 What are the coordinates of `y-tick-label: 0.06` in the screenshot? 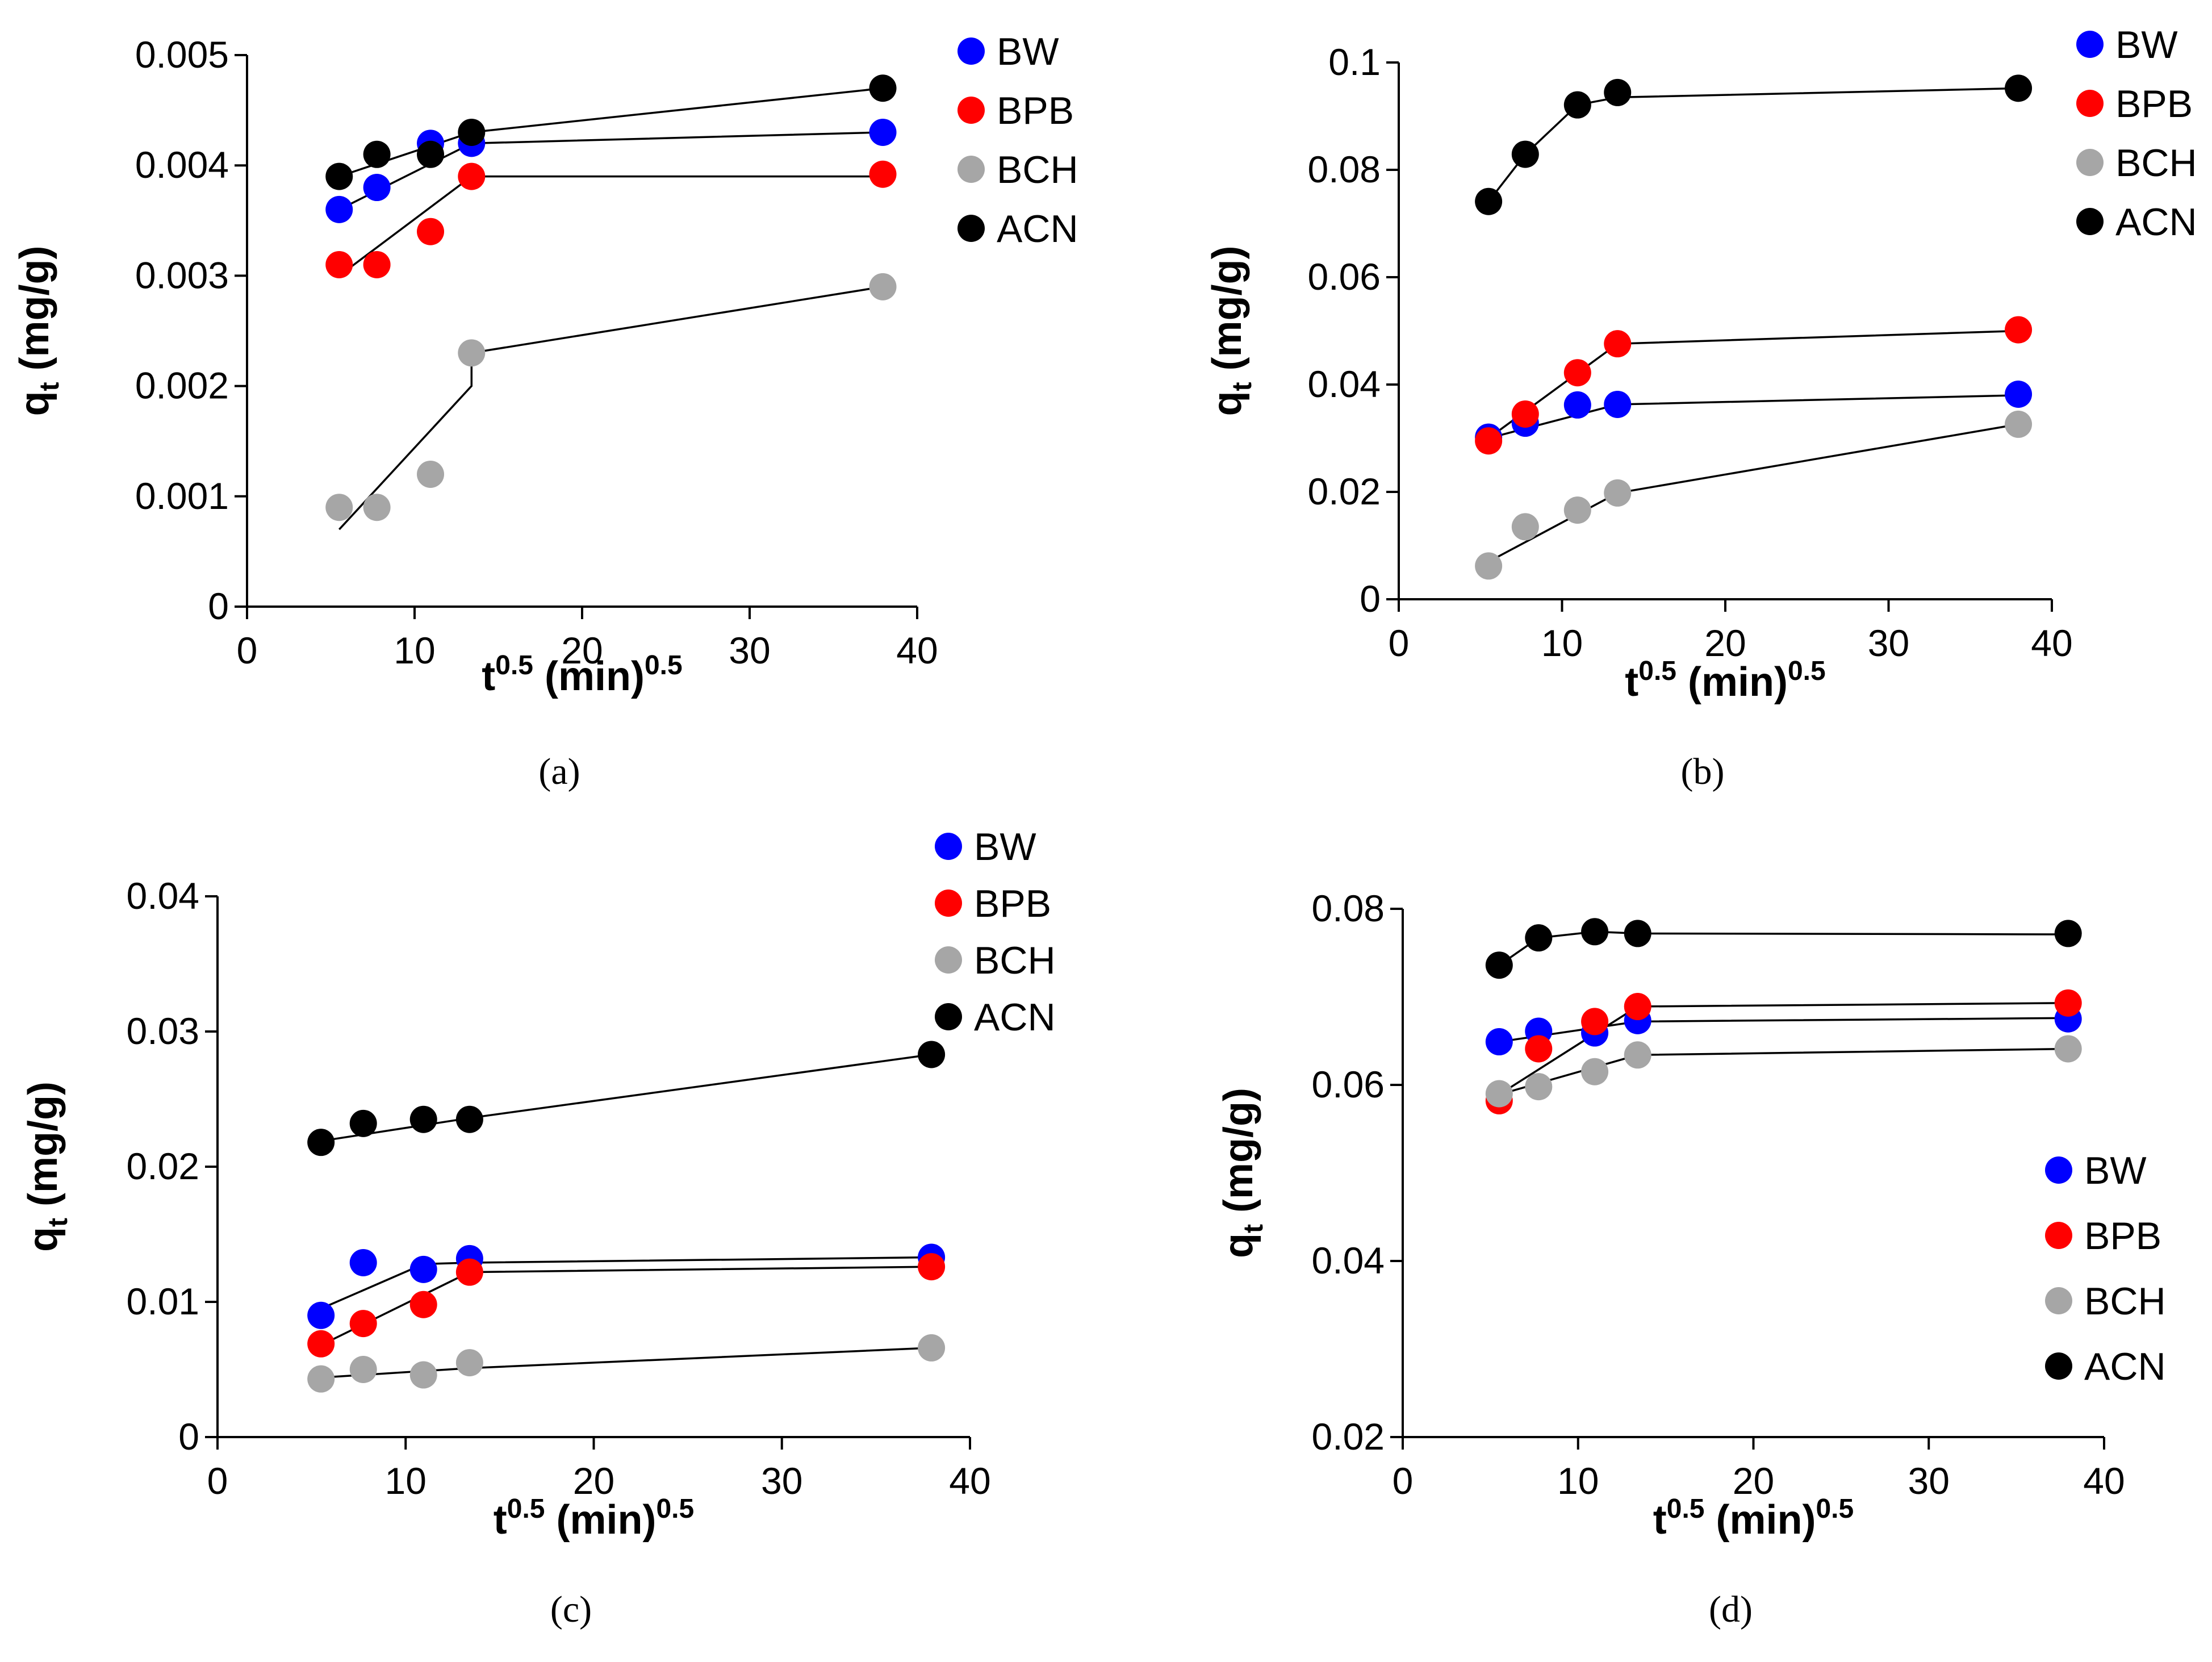 It's located at (1344, 277).